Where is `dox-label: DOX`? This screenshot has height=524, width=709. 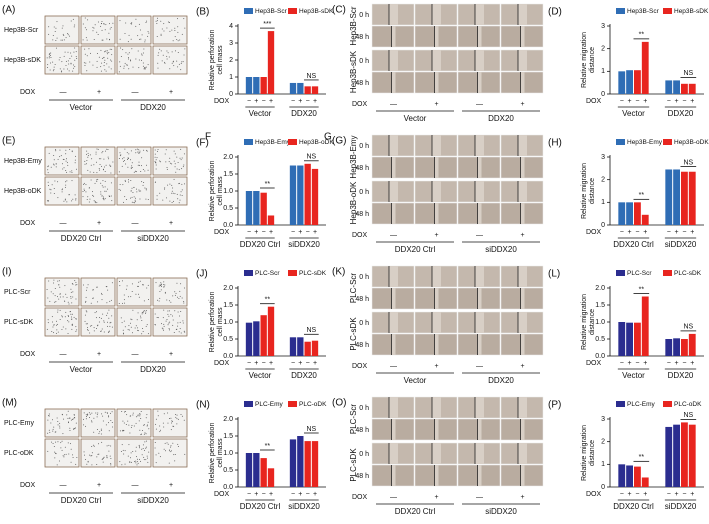 dox-label: DOX is located at coordinates (360, 497).